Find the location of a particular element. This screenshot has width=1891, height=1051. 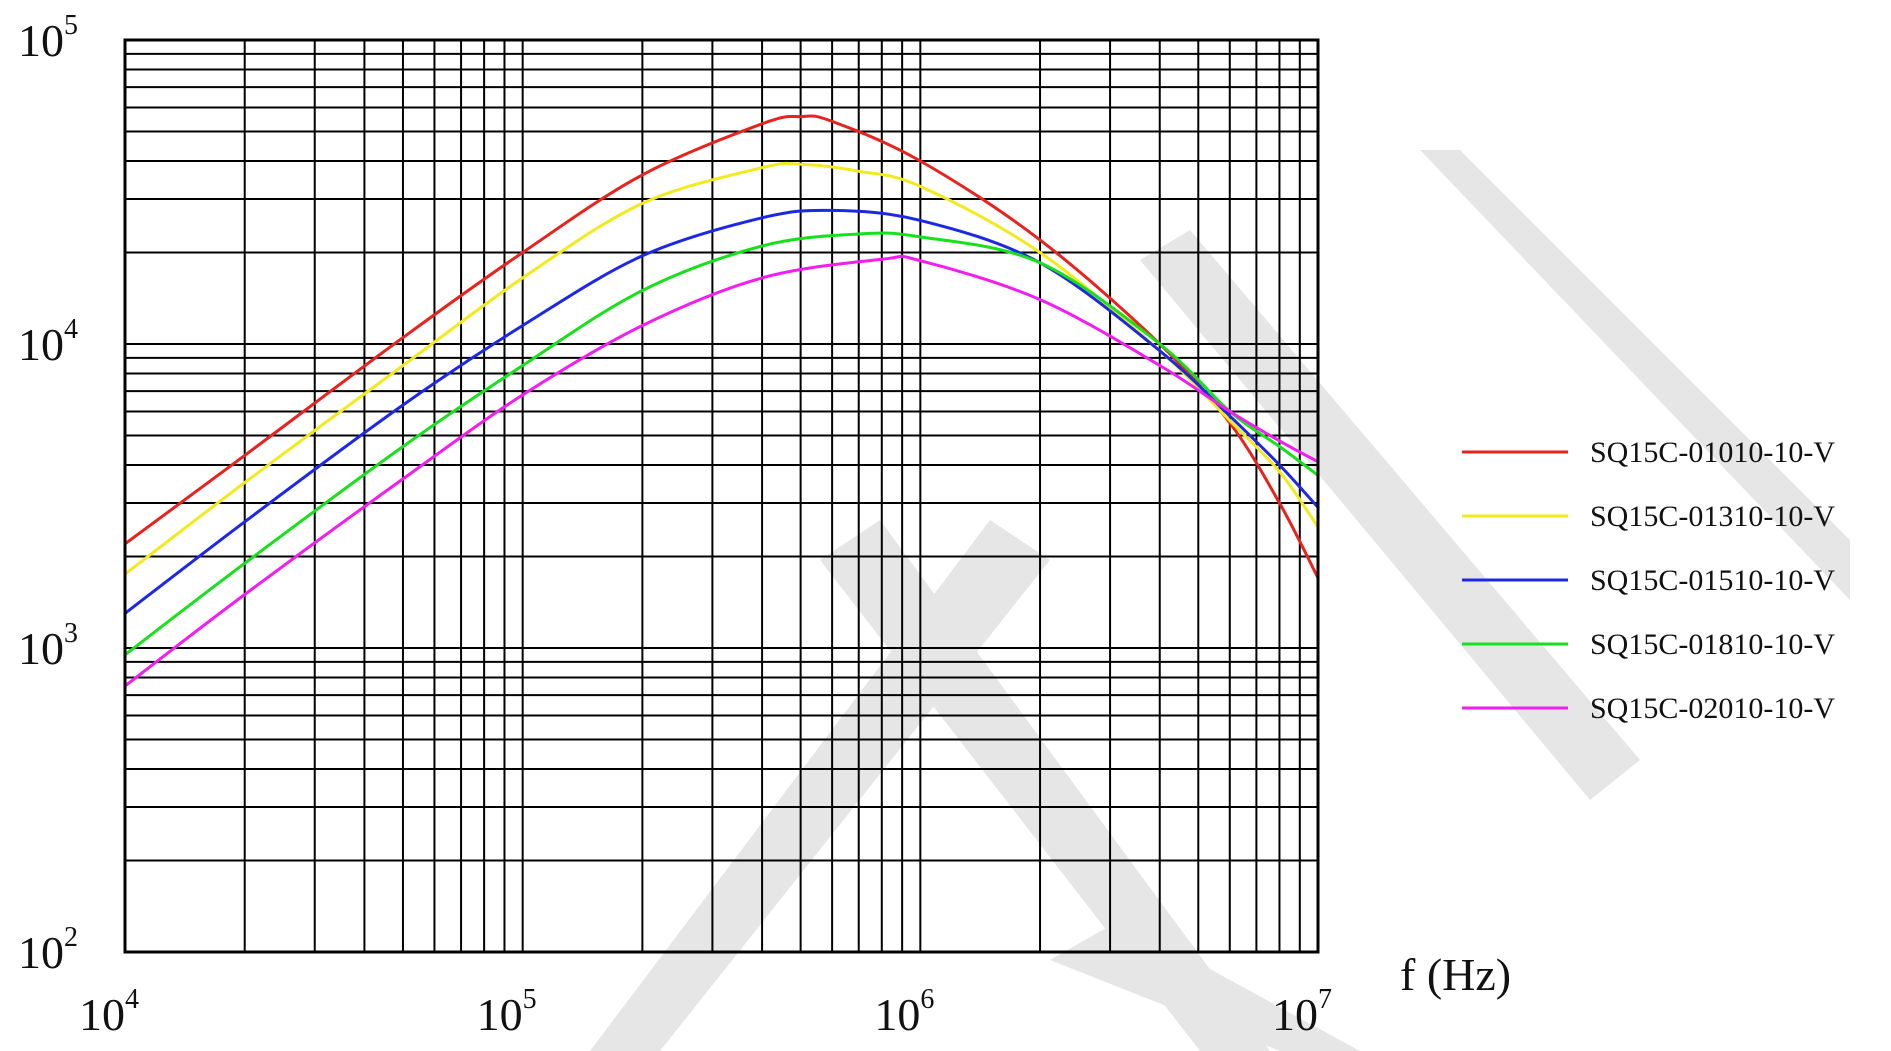

y-tick-label: 10⁵ is located at coordinates (48, 38).